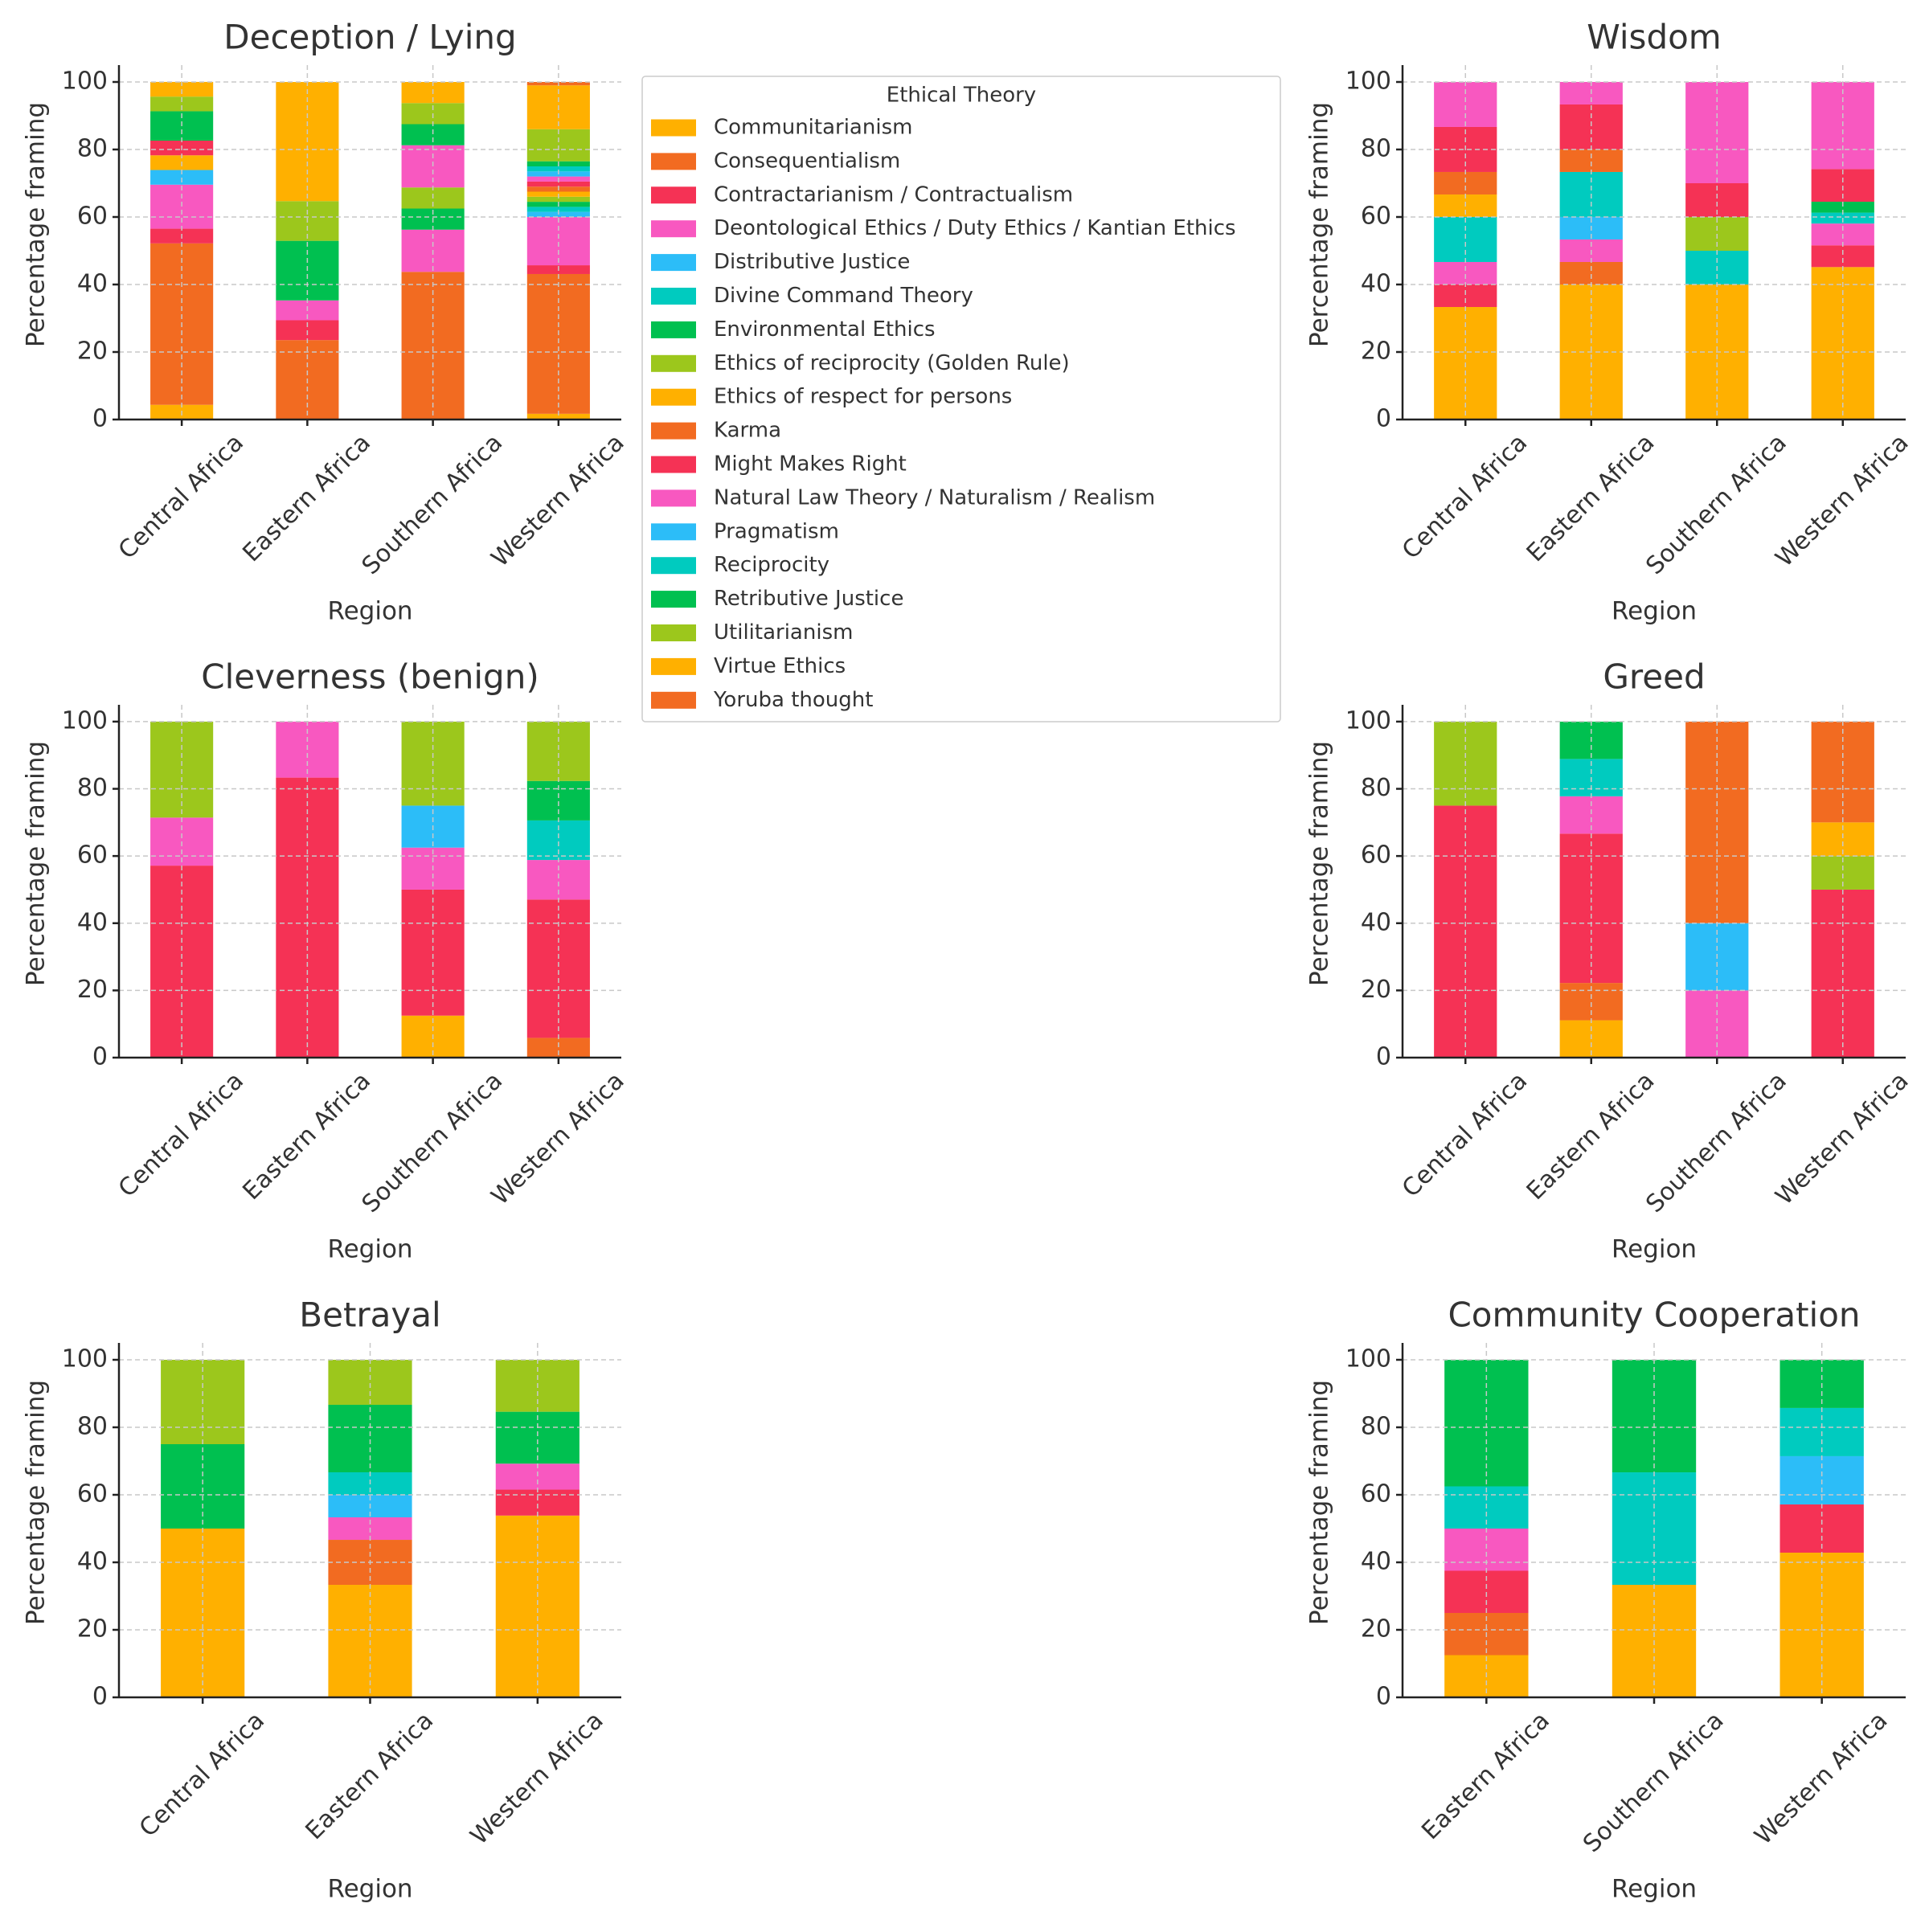  Describe the element at coordinates (1654, 677) in the screenshot. I see `chart-title: Greed` at that location.